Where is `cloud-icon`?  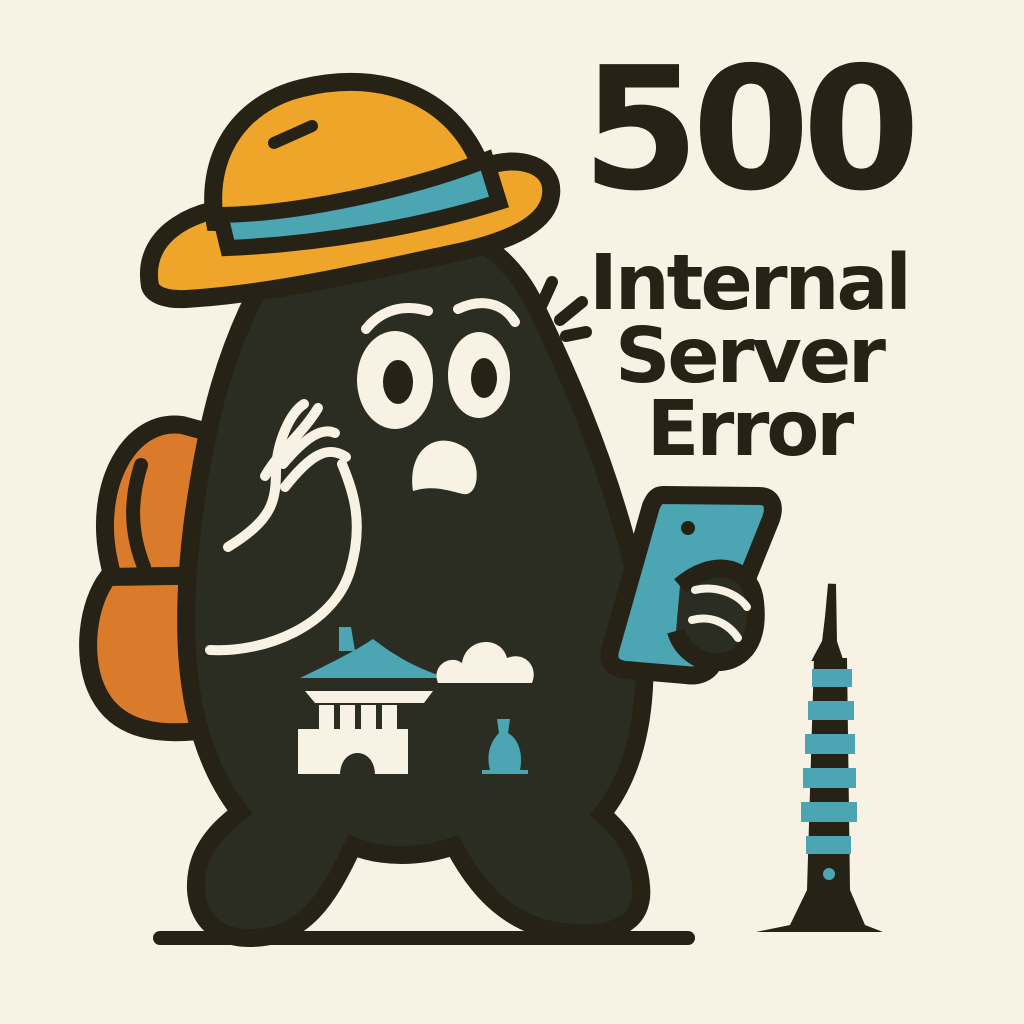 cloud-icon is located at coordinates (485, 662).